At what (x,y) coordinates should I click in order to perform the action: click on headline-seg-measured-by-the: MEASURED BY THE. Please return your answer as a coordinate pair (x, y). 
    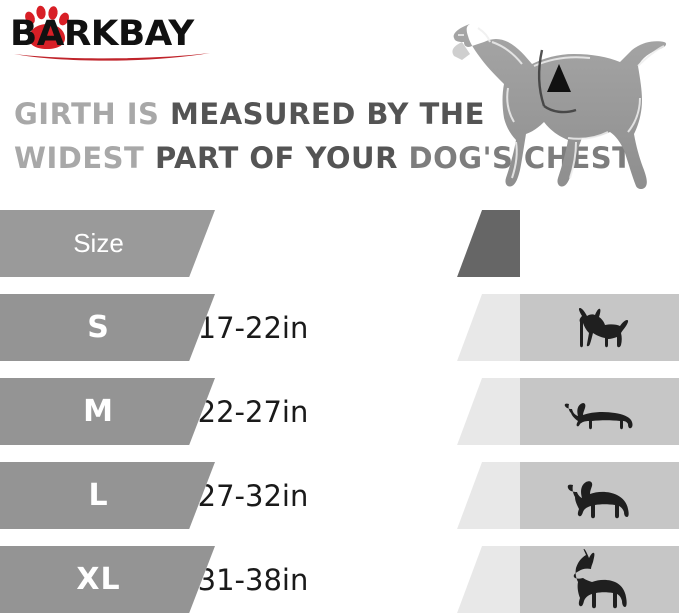
    Looking at the image, I should click on (327, 114).